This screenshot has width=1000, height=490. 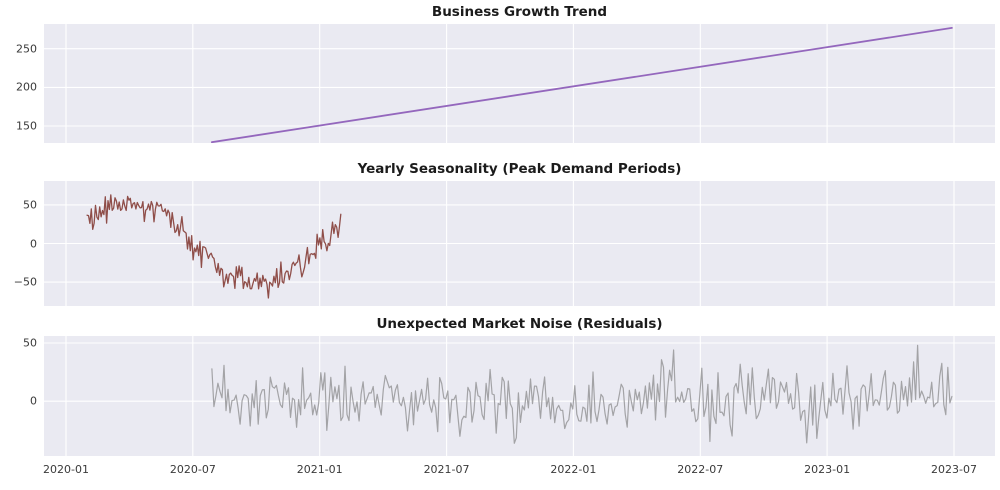 I want to click on x-tick-label: 2023-01, so click(x=827, y=469).